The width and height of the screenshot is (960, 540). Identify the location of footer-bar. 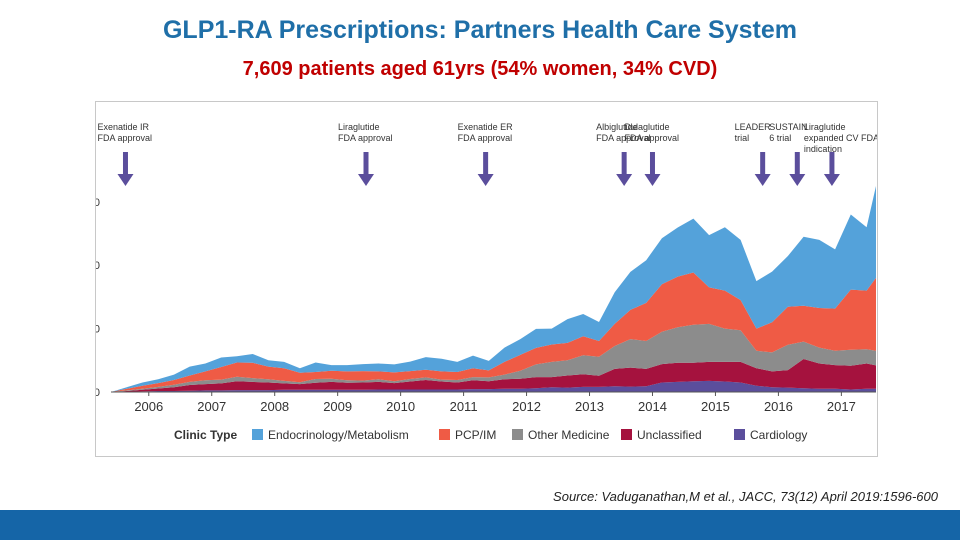
(480, 525).